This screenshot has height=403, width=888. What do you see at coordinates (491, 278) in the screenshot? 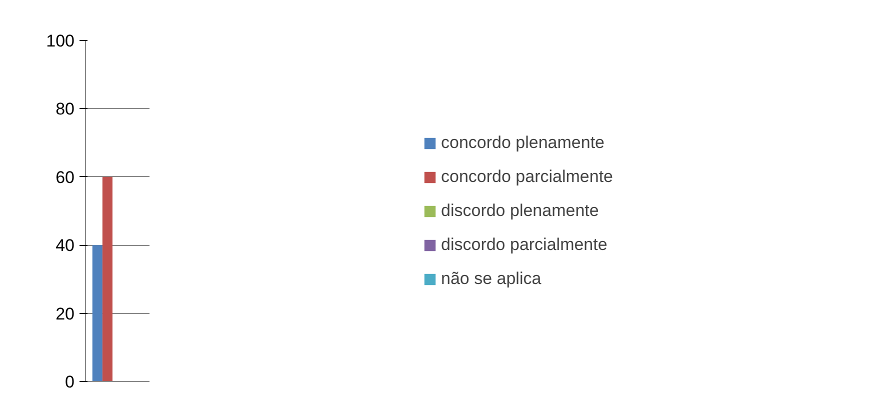
I see `legend-label: não se aplica` at bounding box center [491, 278].